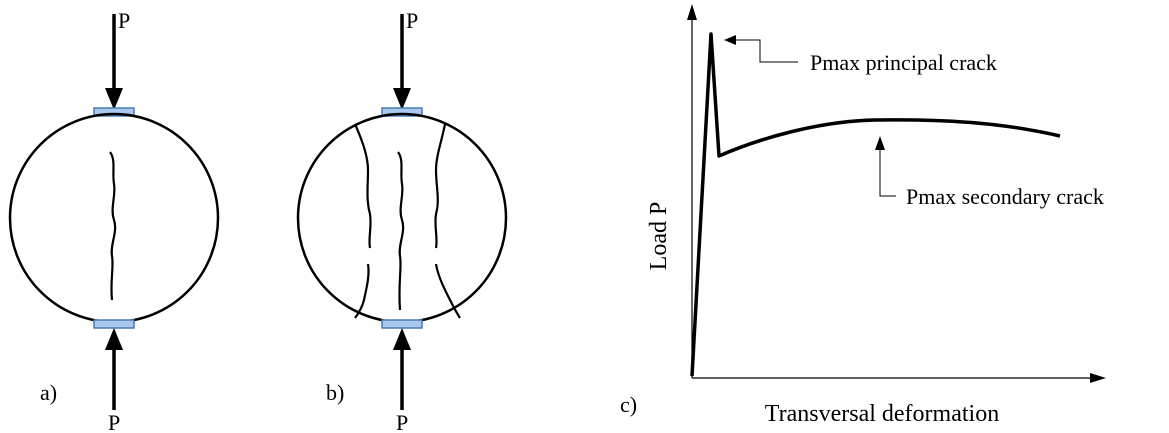  I want to click on panel-label-b: b), so click(335, 392).